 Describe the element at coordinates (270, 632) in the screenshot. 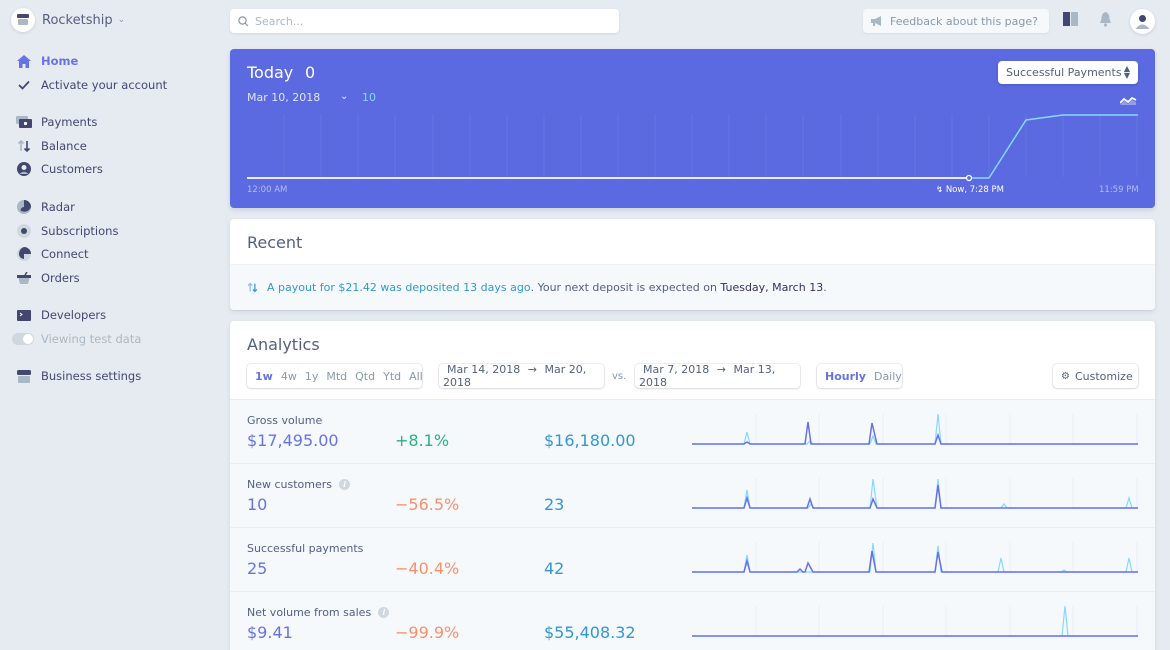

I see `metric-value: $9.41` at that location.